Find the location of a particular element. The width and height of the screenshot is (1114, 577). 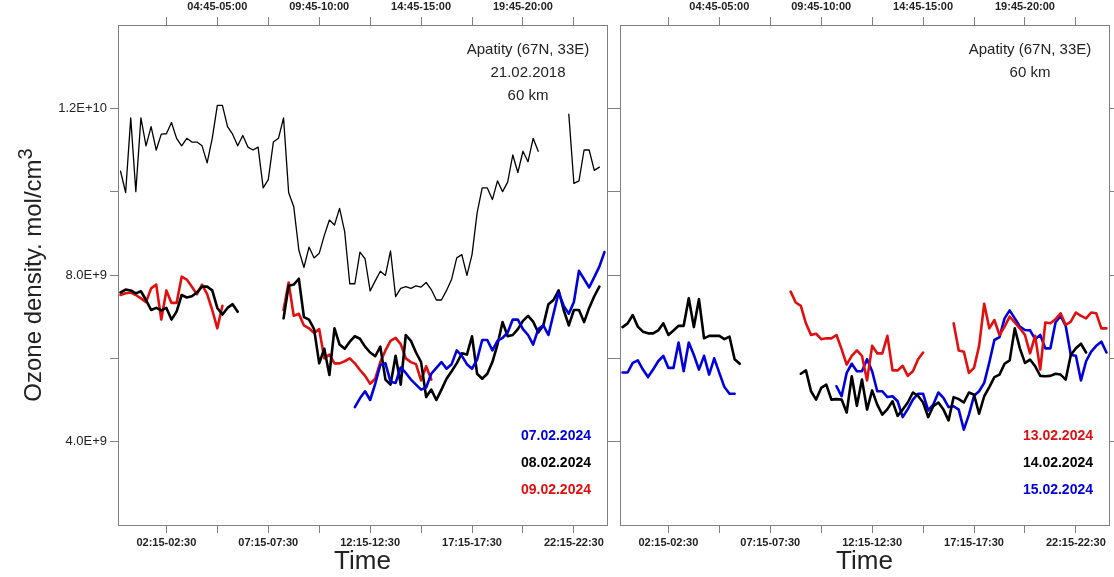

text: 07.02.2024 is located at coordinates (556, 434).